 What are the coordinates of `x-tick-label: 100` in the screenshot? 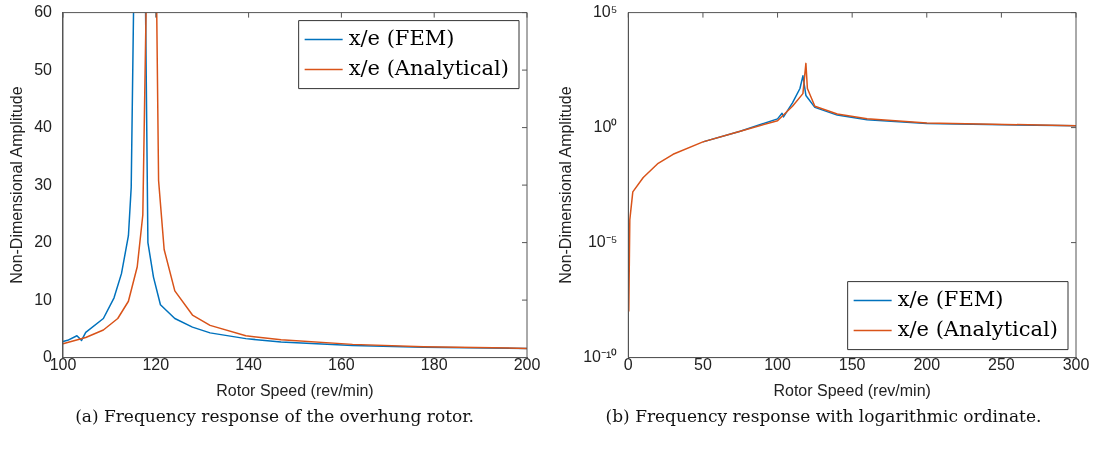 It's located at (777, 364).